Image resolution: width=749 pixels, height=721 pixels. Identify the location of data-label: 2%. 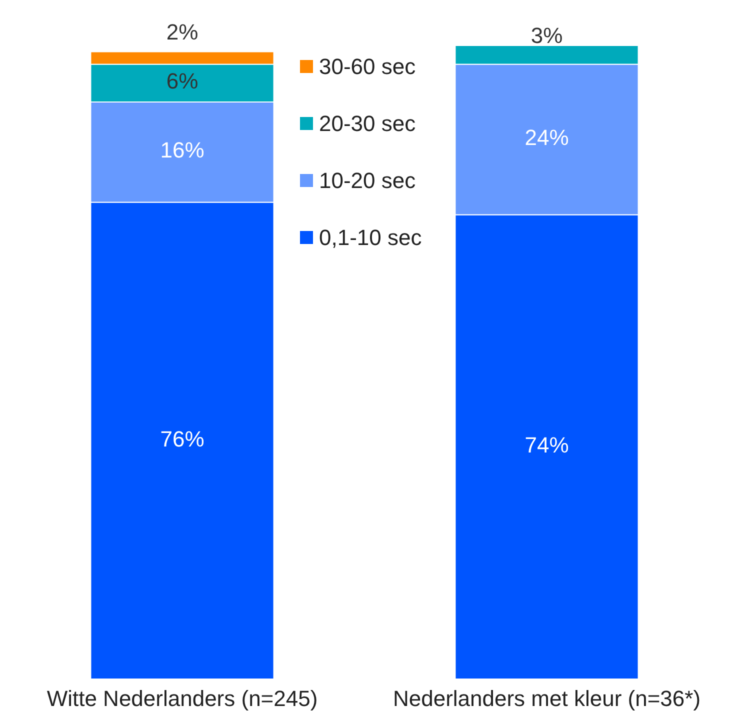
(182, 31).